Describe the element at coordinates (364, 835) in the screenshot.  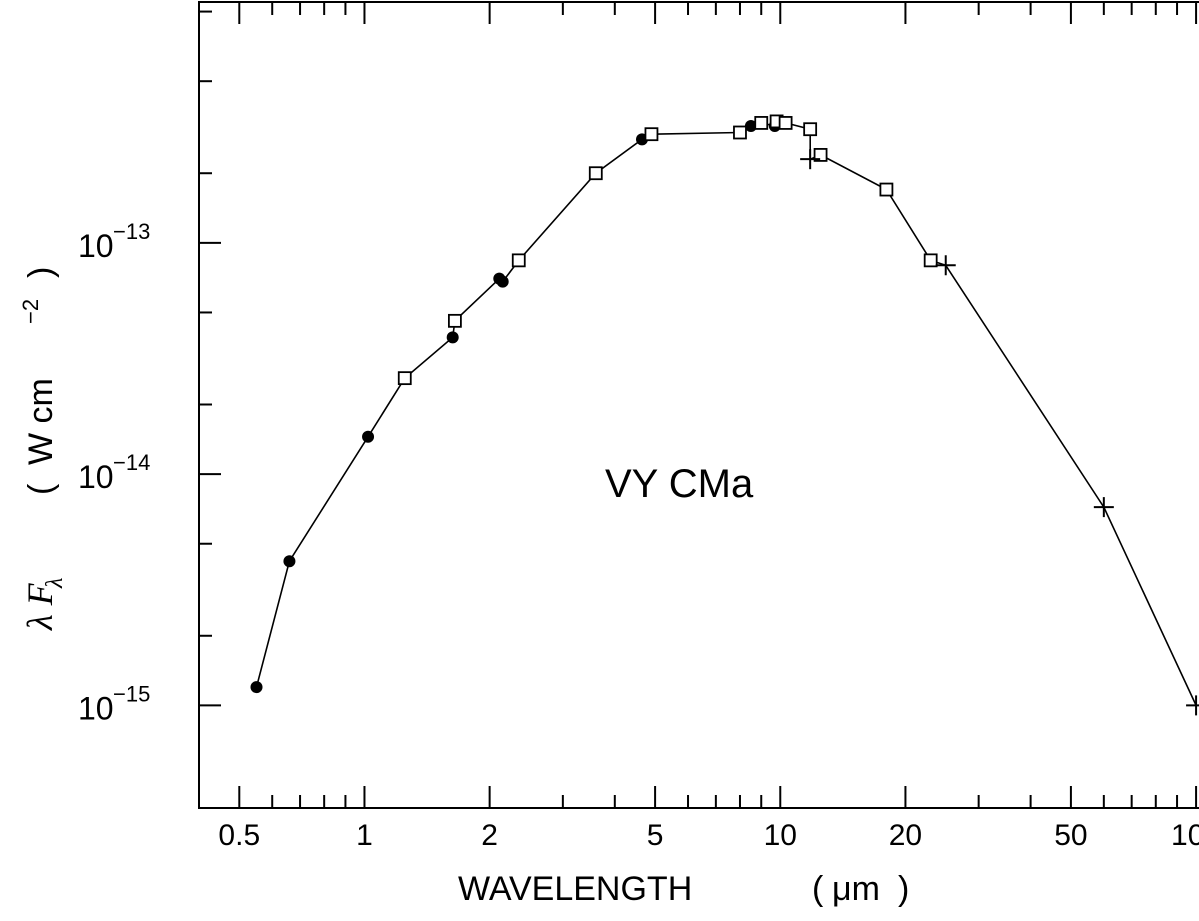
I see `x-tick-label: 1` at that location.